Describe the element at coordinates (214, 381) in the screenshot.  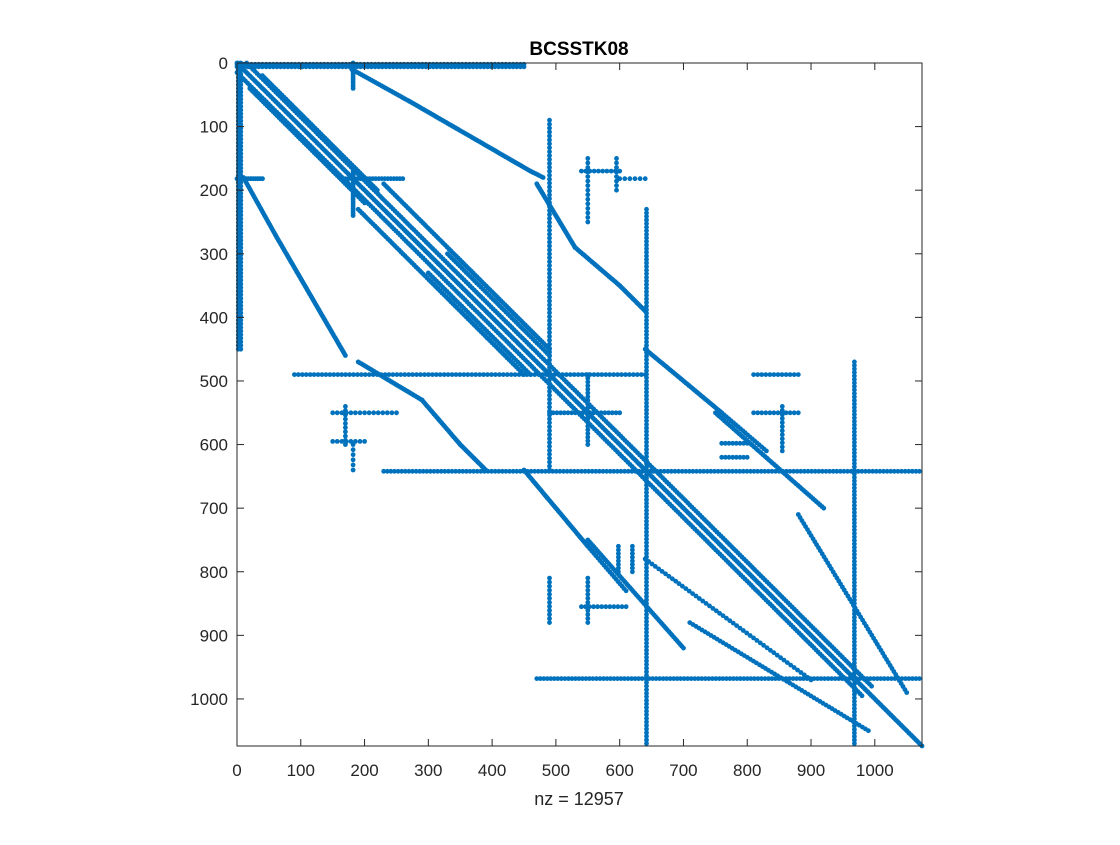
I see `y-tick-label: 500` at that location.